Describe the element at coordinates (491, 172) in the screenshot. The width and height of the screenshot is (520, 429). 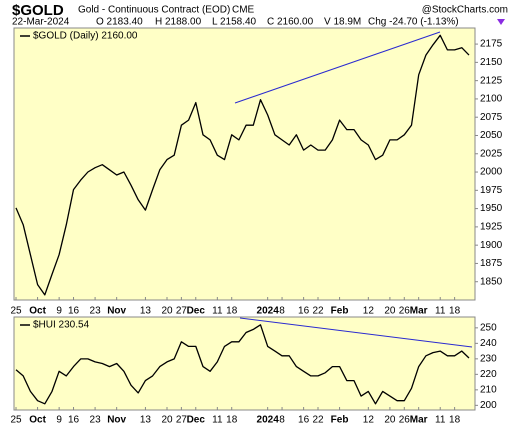
I see `y-tick-label: 2000` at that location.